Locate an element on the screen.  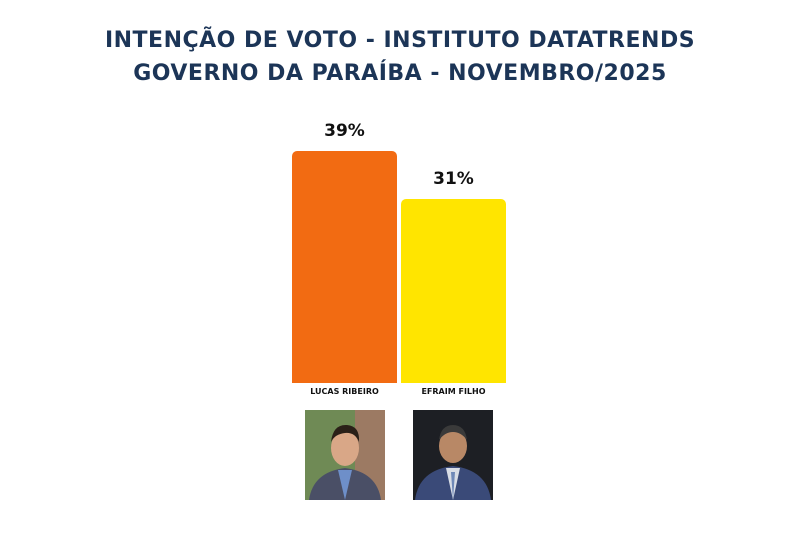
category-label: EFRAIM FILHO is located at coordinates (453, 391).